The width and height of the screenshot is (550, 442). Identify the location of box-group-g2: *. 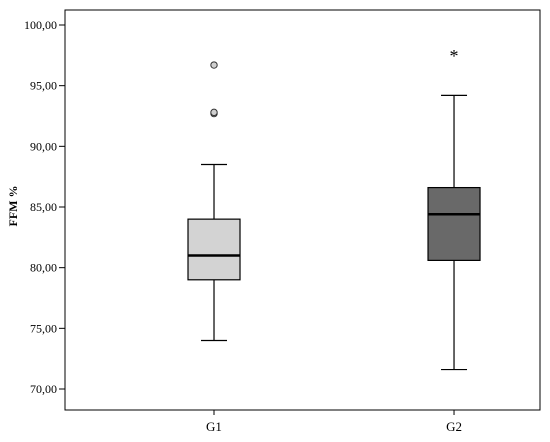
(454, 208).